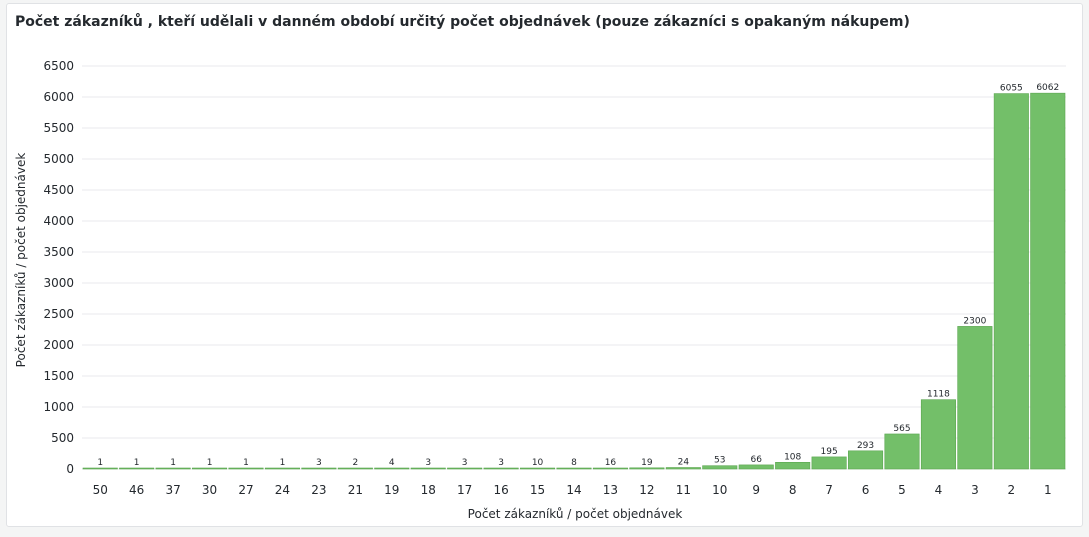 The height and width of the screenshot is (537, 1089). Describe the element at coordinates (793, 490) in the screenshot. I see `x-tick-label: 8` at that location.